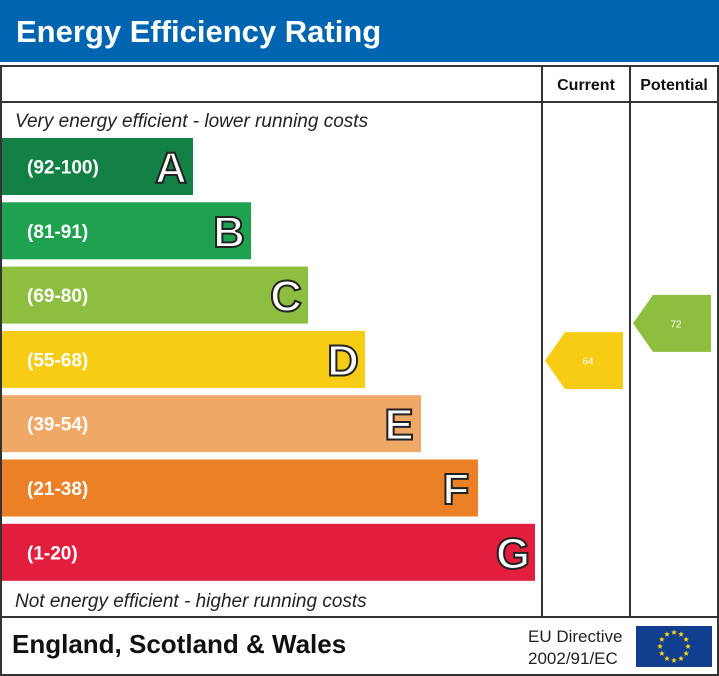 The width and height of the screenshot is (719, 676). Describe the element at coordinates (183, 359) in the screenshot. I see `band-d` at that location.